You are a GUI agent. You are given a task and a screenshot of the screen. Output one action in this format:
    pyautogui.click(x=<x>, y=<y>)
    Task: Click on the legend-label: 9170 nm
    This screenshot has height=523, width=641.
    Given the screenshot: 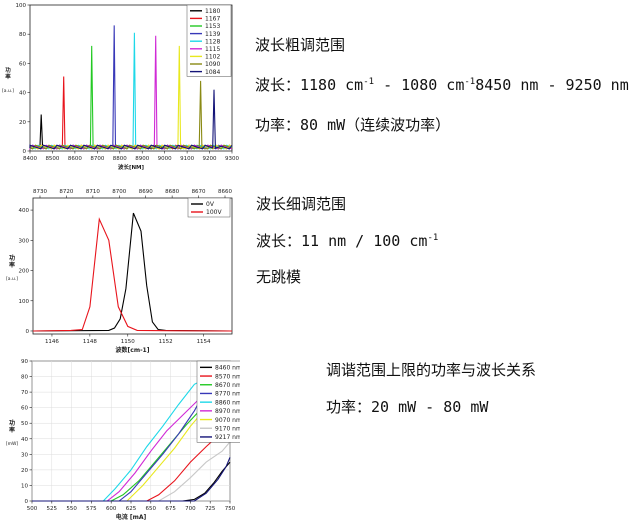 What is the action you would take?
    pyautogui.click(x=227, y=428)
    